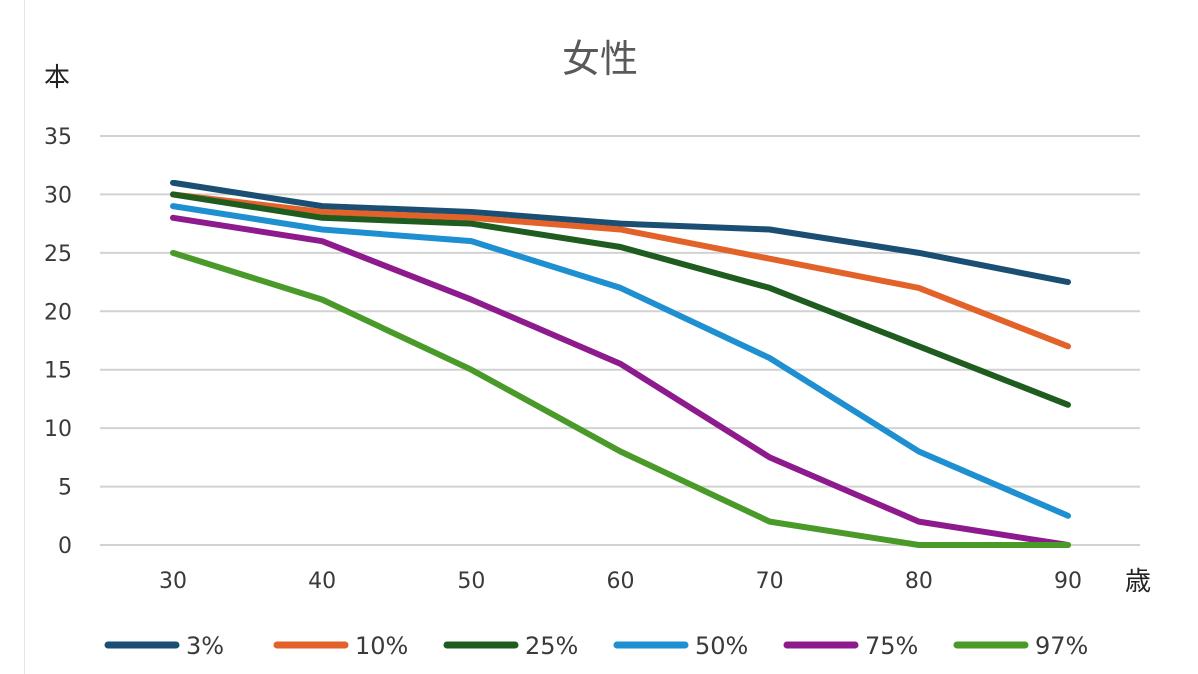 The width and height of the screenshot is (1198, 674). What do you see at coordinates (596, 646) in the screenshot?
I see `legend: 3% 10% 25% 50% 75% 97%` at bounding box center [596, 646].